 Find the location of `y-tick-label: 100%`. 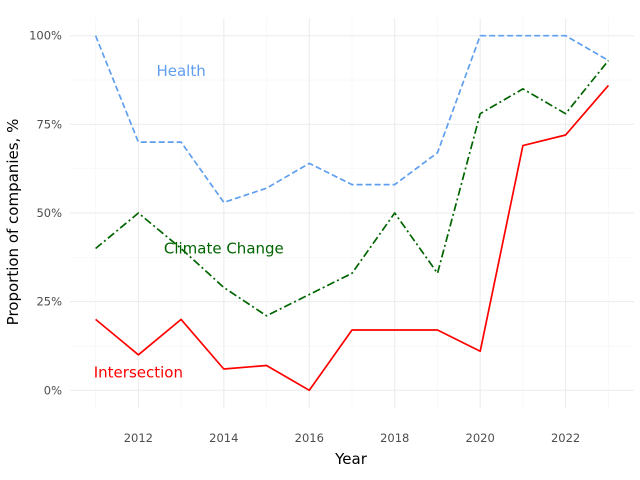

y-tick-label: 100% is located at coordinates (45, 36).